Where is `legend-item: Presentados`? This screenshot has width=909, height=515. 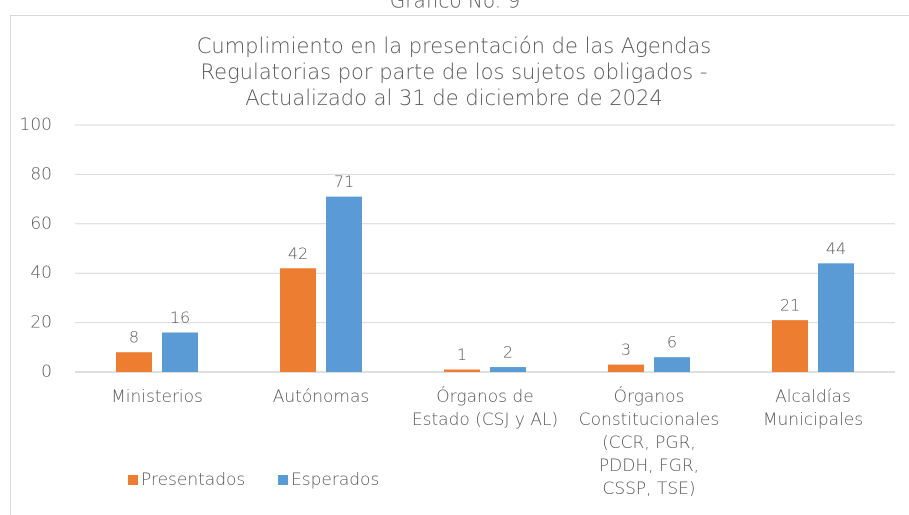
legend-item: Presentados is located at coordinates (186, 480).